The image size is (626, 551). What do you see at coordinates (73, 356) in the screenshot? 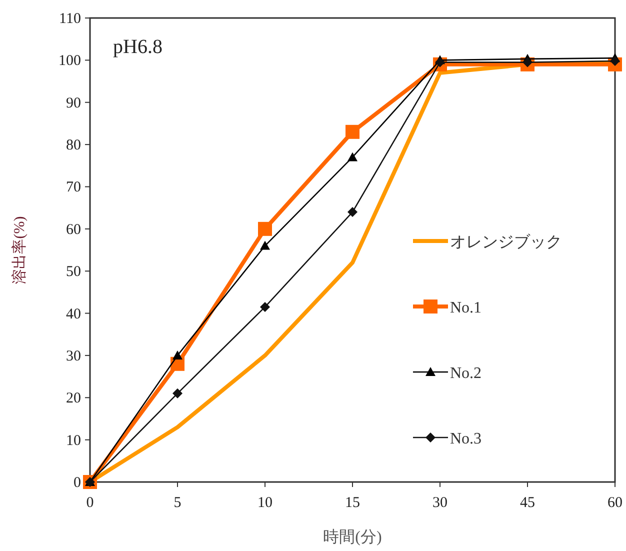
I see `y-tick-label: 30` at bounding box center [73, 356].